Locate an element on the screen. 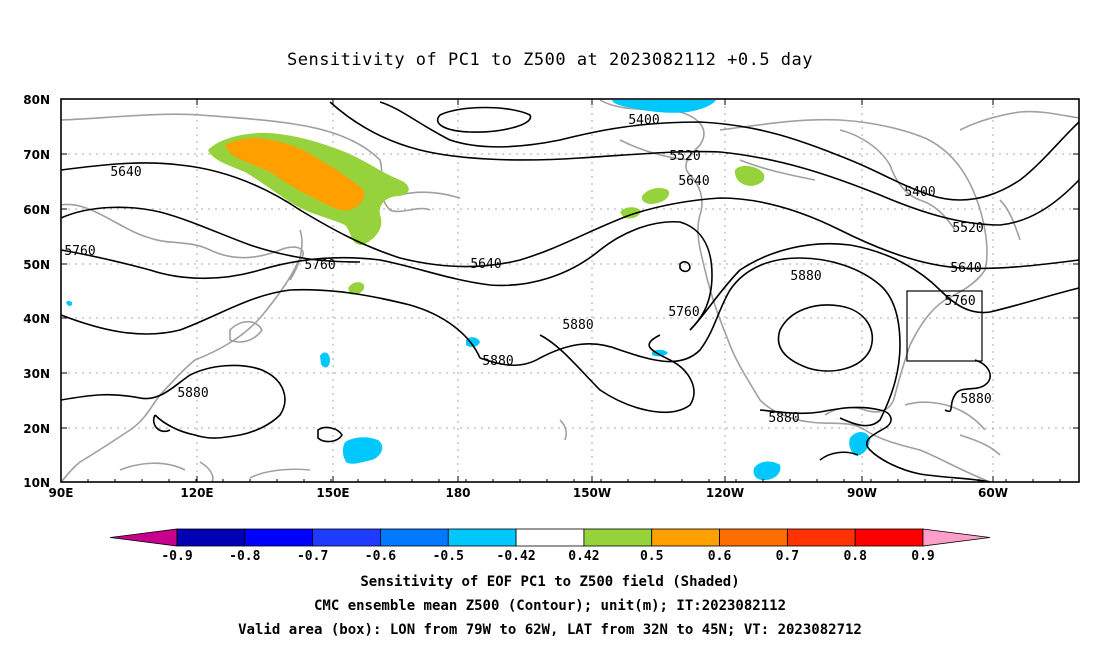 This screenshot has width=1100, height=650. colorbar is located at coordinates (550, 537).